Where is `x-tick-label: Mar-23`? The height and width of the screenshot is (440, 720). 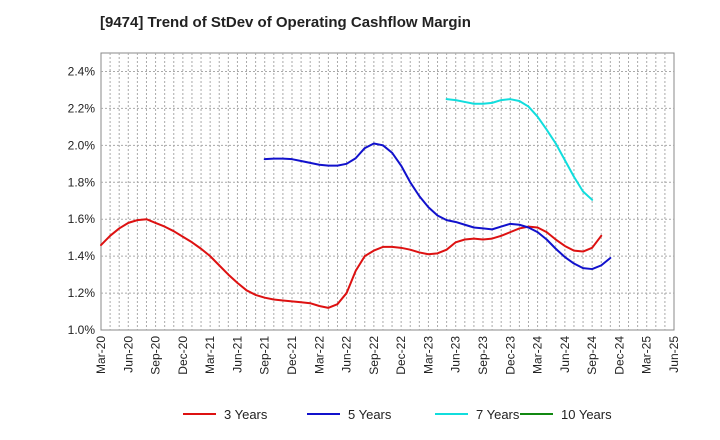 x-tick-label: Mar-23 is located at coordinates (428, 355).